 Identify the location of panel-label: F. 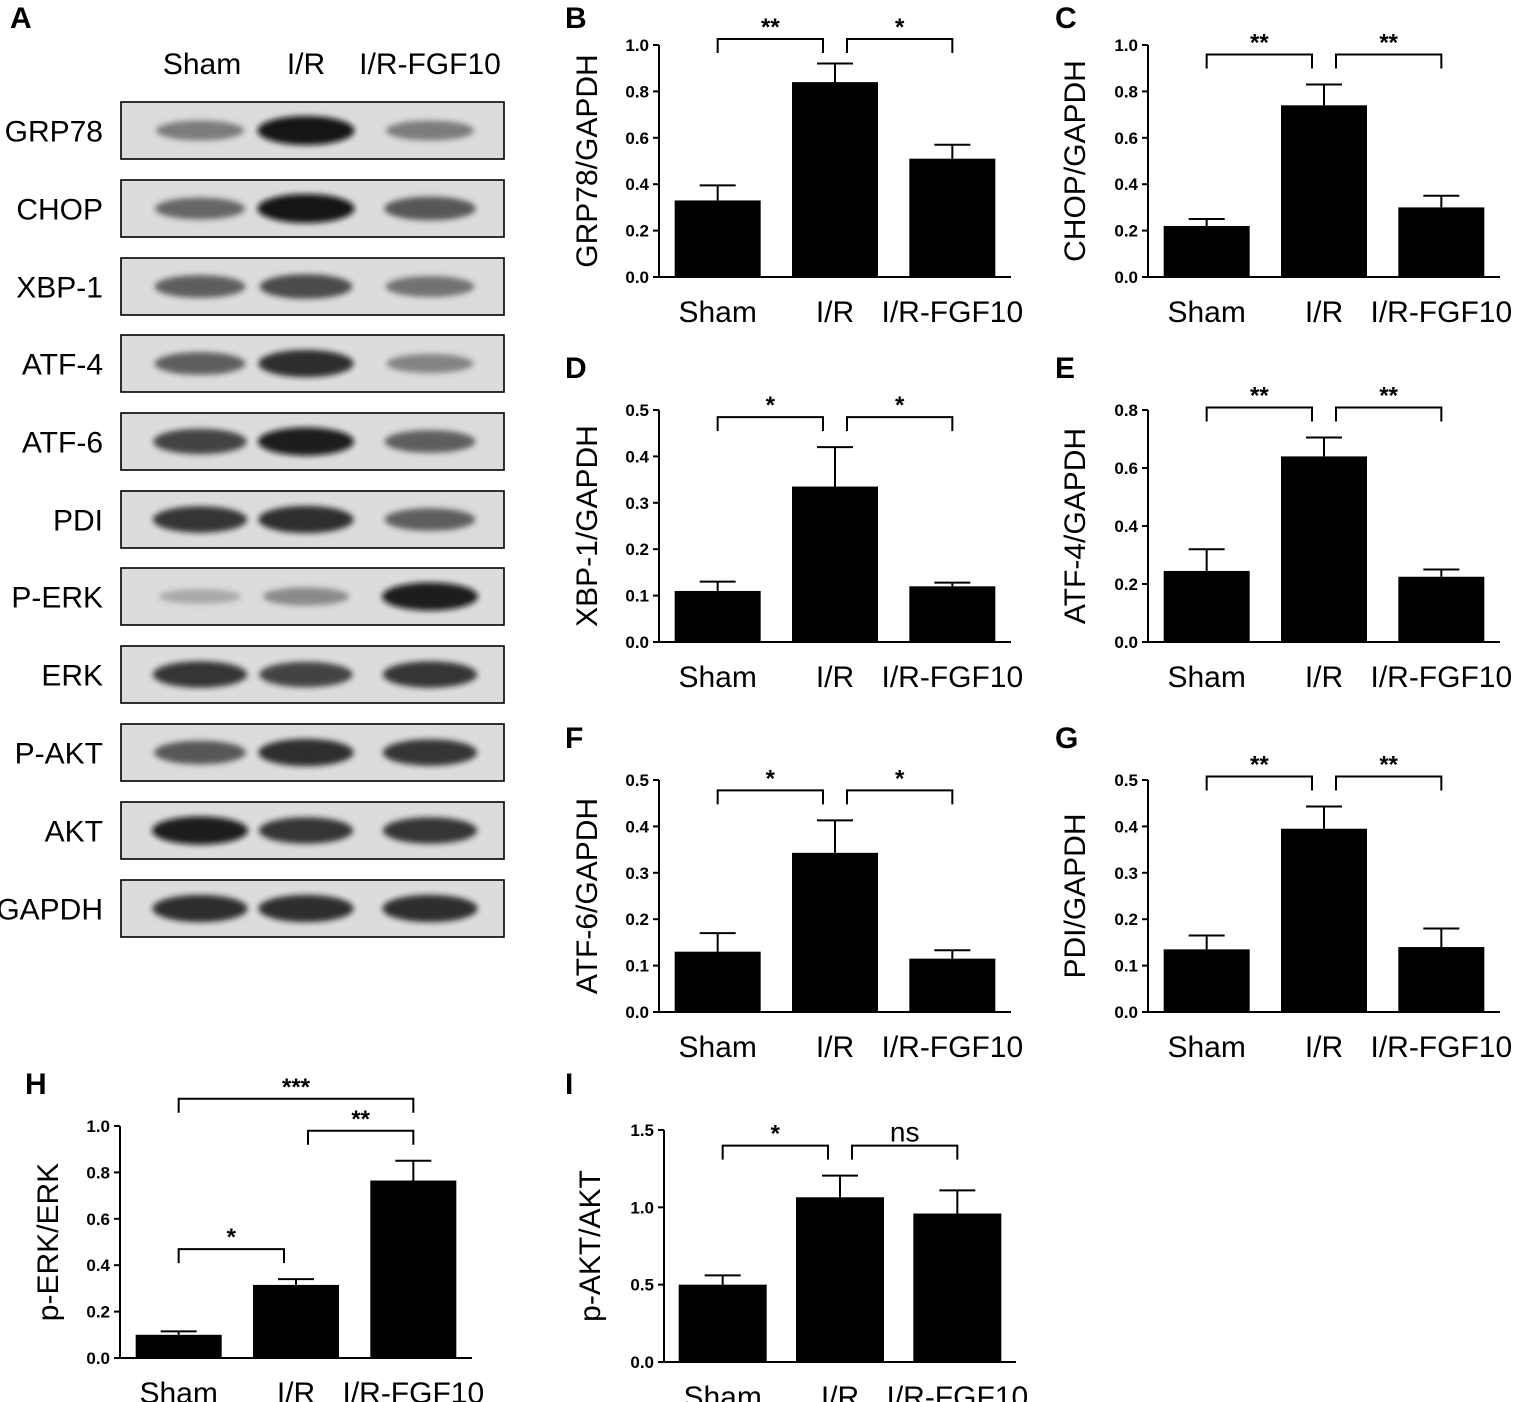
(574, 738).